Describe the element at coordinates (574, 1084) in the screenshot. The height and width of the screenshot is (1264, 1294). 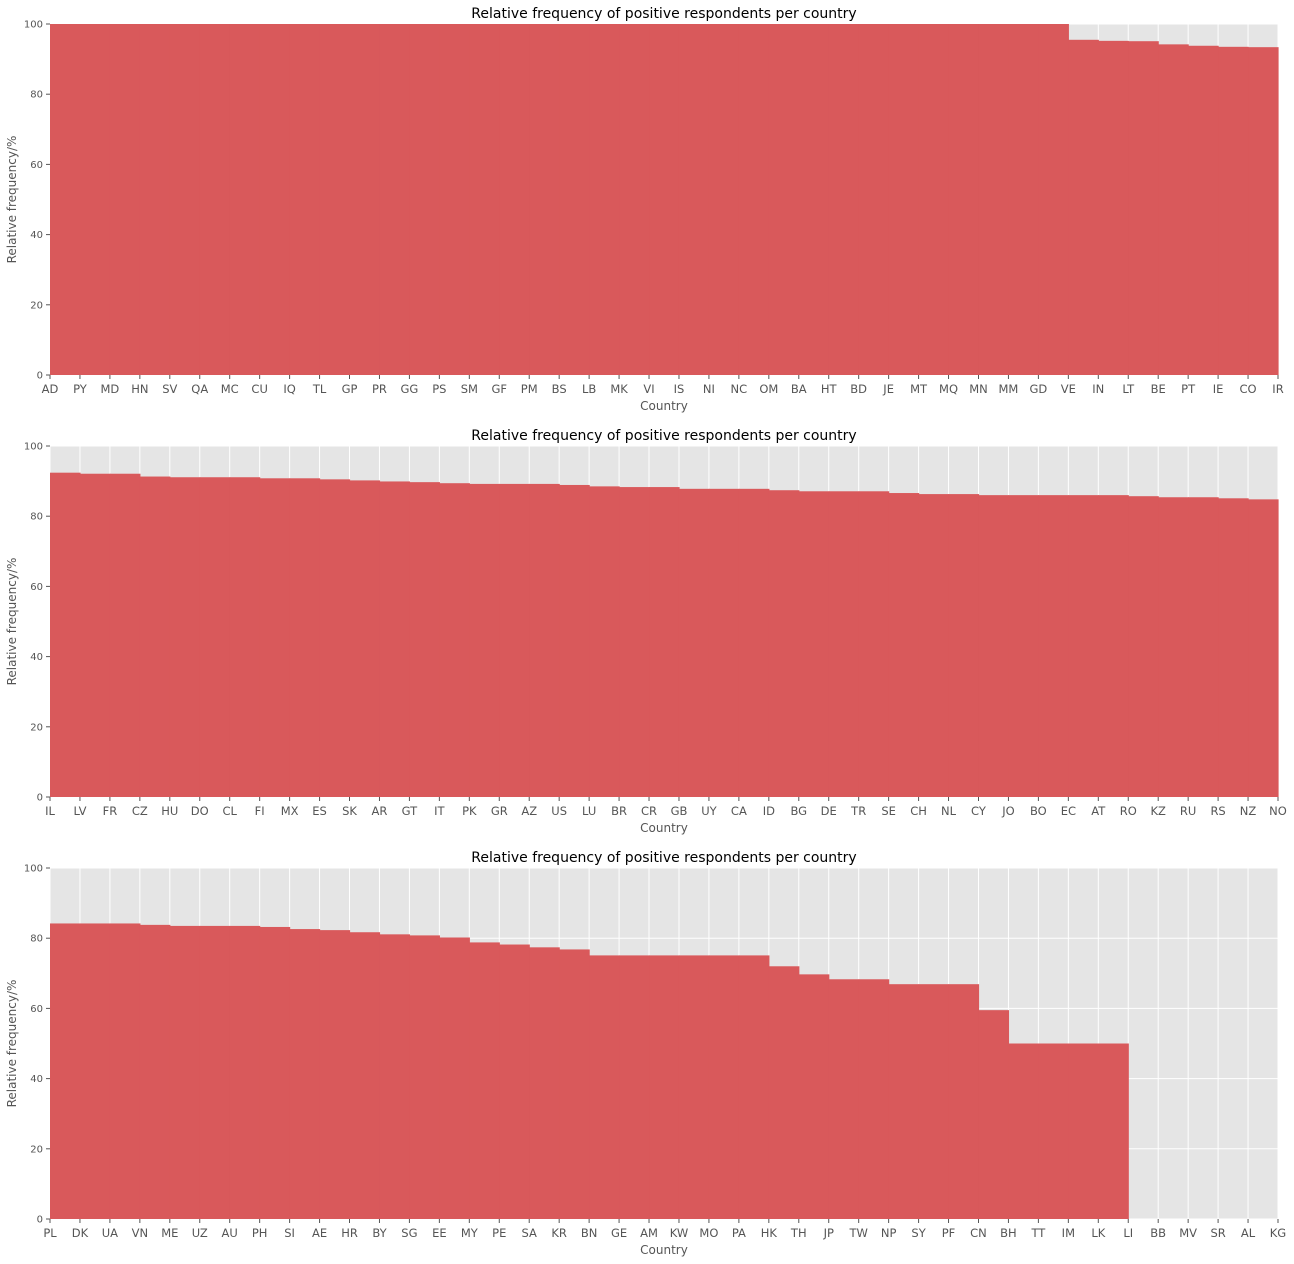
I see `bar-KR` at that location.